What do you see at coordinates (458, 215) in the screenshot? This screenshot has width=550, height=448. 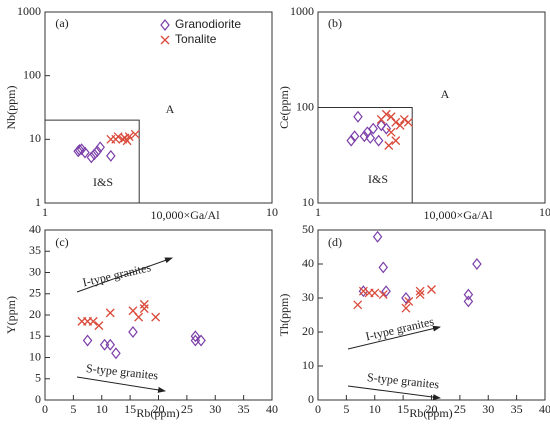 I see `x-axis-label: 10,000×Ga/Al` at bounding box center [458, 215].